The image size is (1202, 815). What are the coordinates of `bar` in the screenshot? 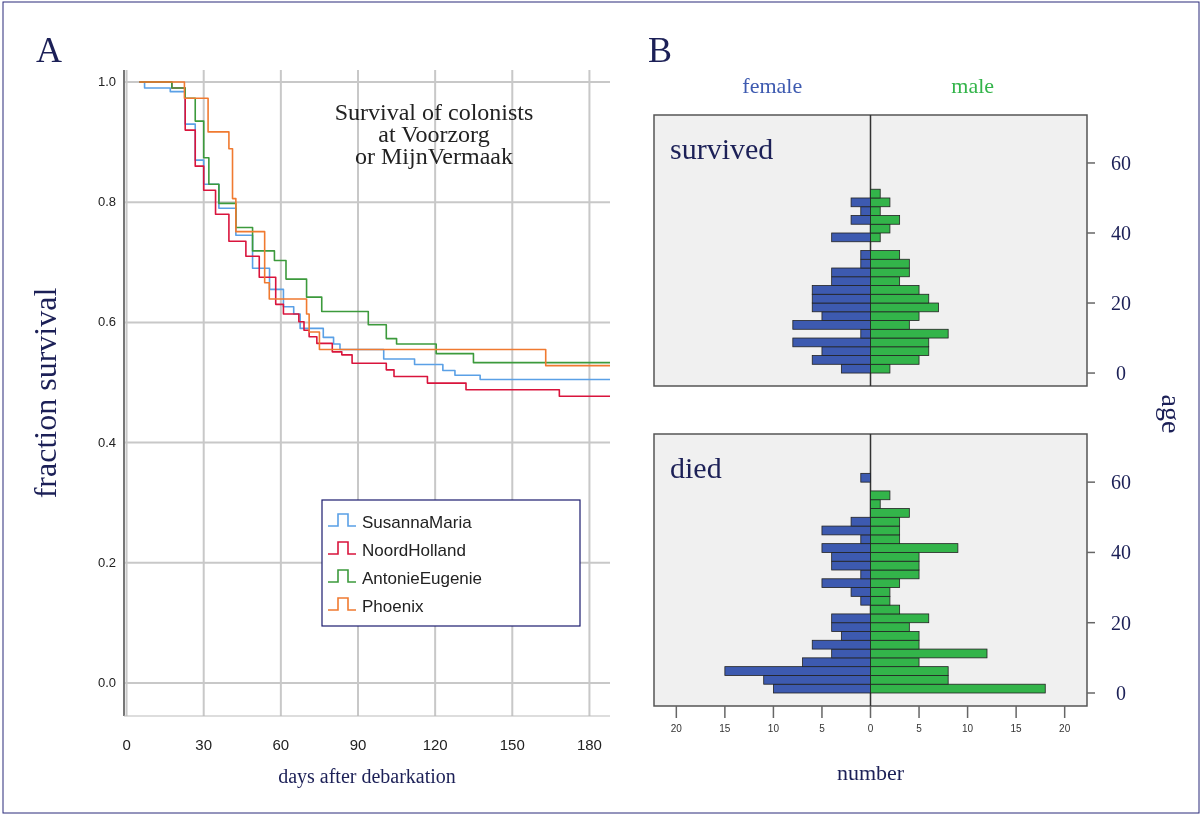 It's located at (865, 477).